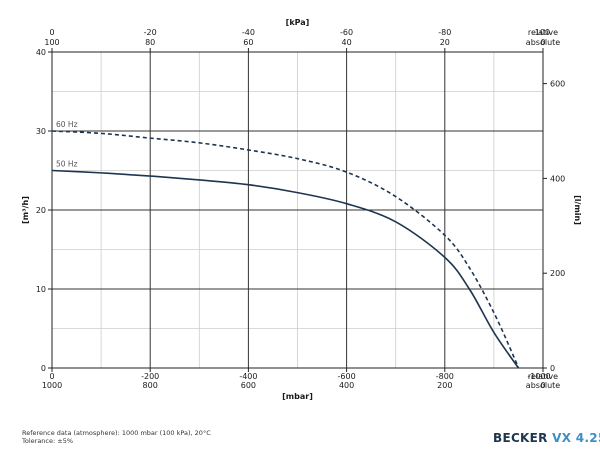  I want to click on y-right-tick-label: 600, so click(557, 84).